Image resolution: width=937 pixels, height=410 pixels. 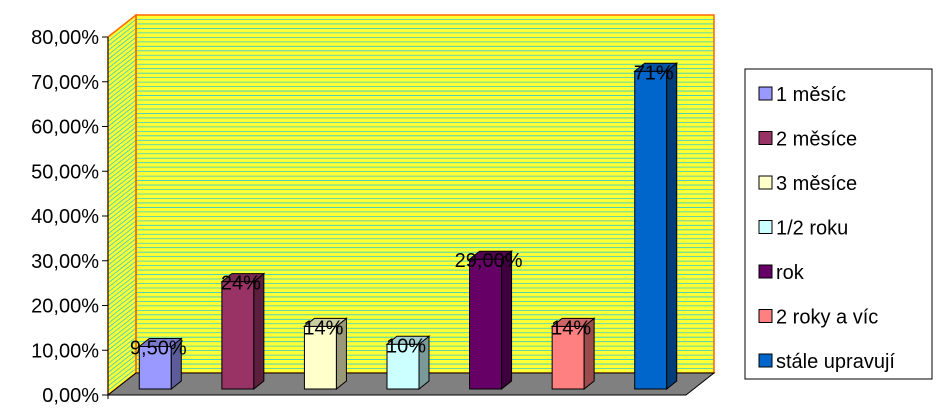 What do you see at coordinates (65, 83) in the screenshot?
I see `y-tick-label: 70,00%` at bounding box center [65, 83].